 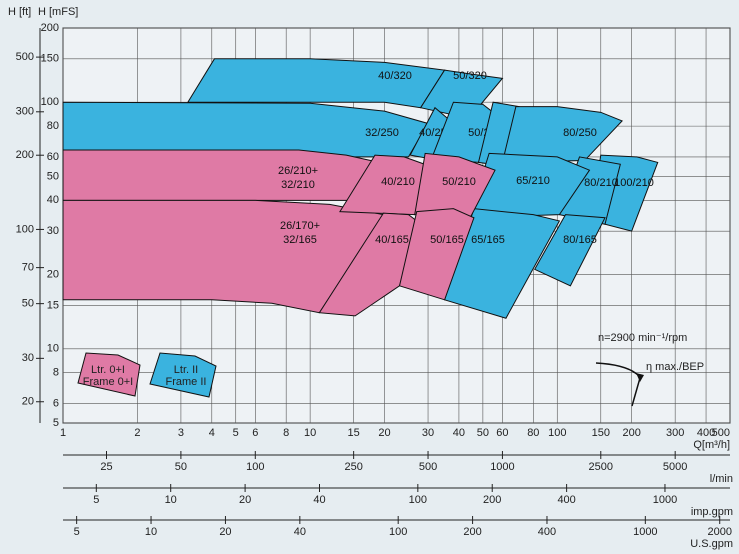 What do you see at coordinates (721, 433) in the screenshot?
I see `x-tick-label: 500` at bounding box center [721, 433].